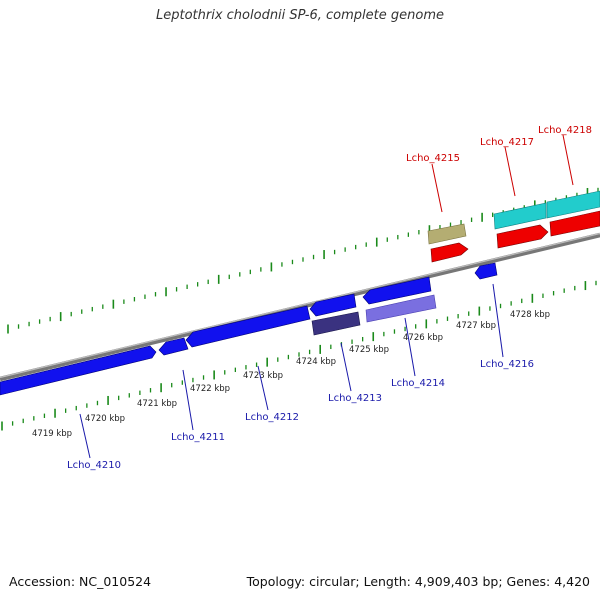 The width and height of the screenshot is (600, 600). Describe the element at coordinates (198, 437) in the screenshot. I see `gene-label-lcho-4211: Lcho_4211` at that location.